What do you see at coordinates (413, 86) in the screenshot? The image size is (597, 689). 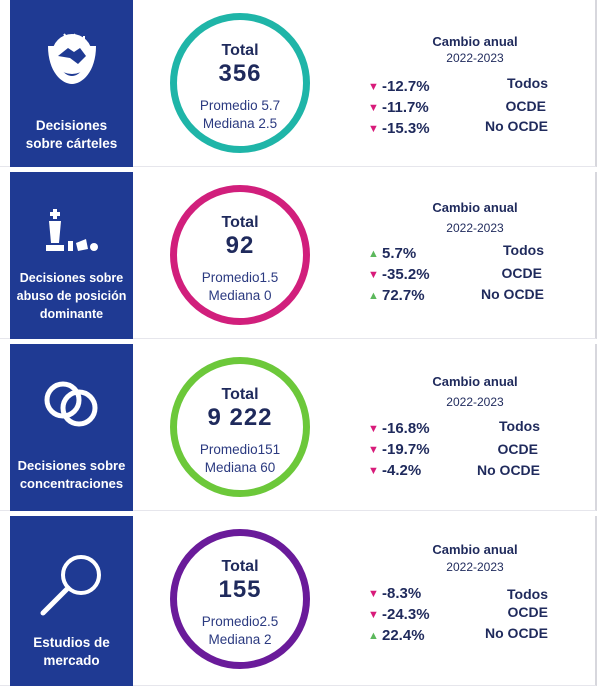 I see `change-value: ▼ -12.7%` at bounding box center [413, 86].